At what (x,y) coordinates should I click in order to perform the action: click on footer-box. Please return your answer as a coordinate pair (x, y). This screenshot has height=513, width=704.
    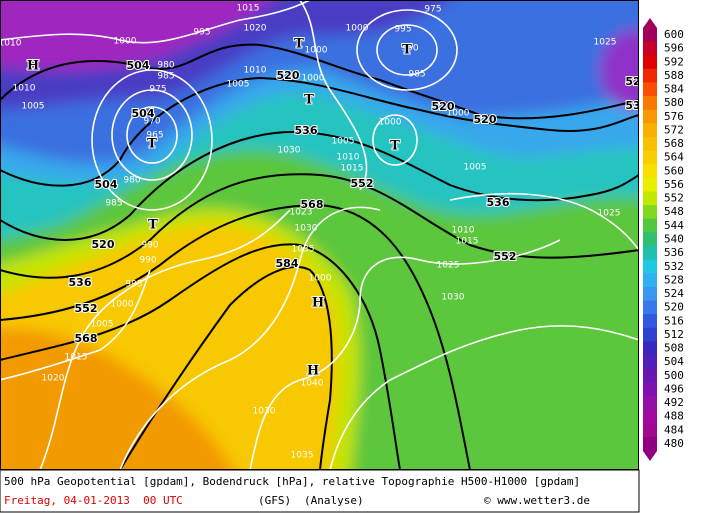
    Looking at the image, I should click on (320, 491).